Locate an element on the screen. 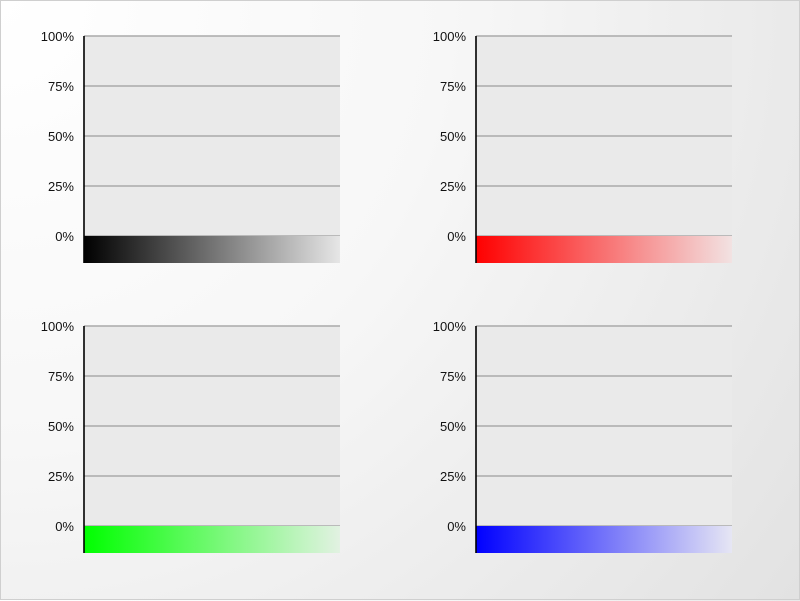 Image resolution: width=800 pixels, height=601 pixels. chart-panel-3: 100% 75% 50% 25% 0% is located at coordinates (190, 436).